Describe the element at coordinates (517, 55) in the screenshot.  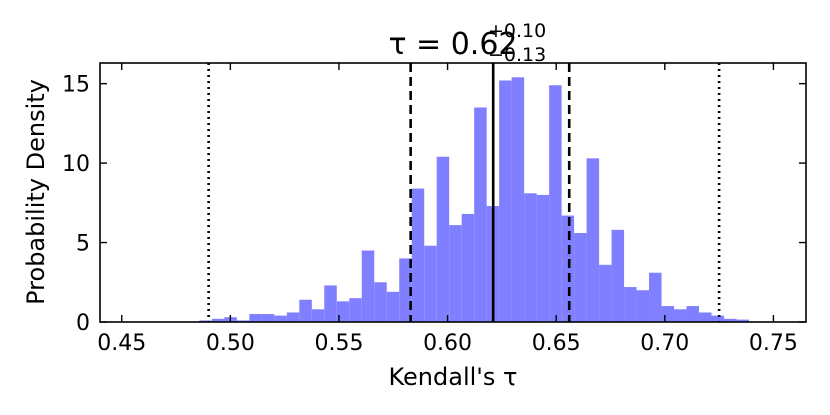
I see `title-subscript: −0.13` at that location.